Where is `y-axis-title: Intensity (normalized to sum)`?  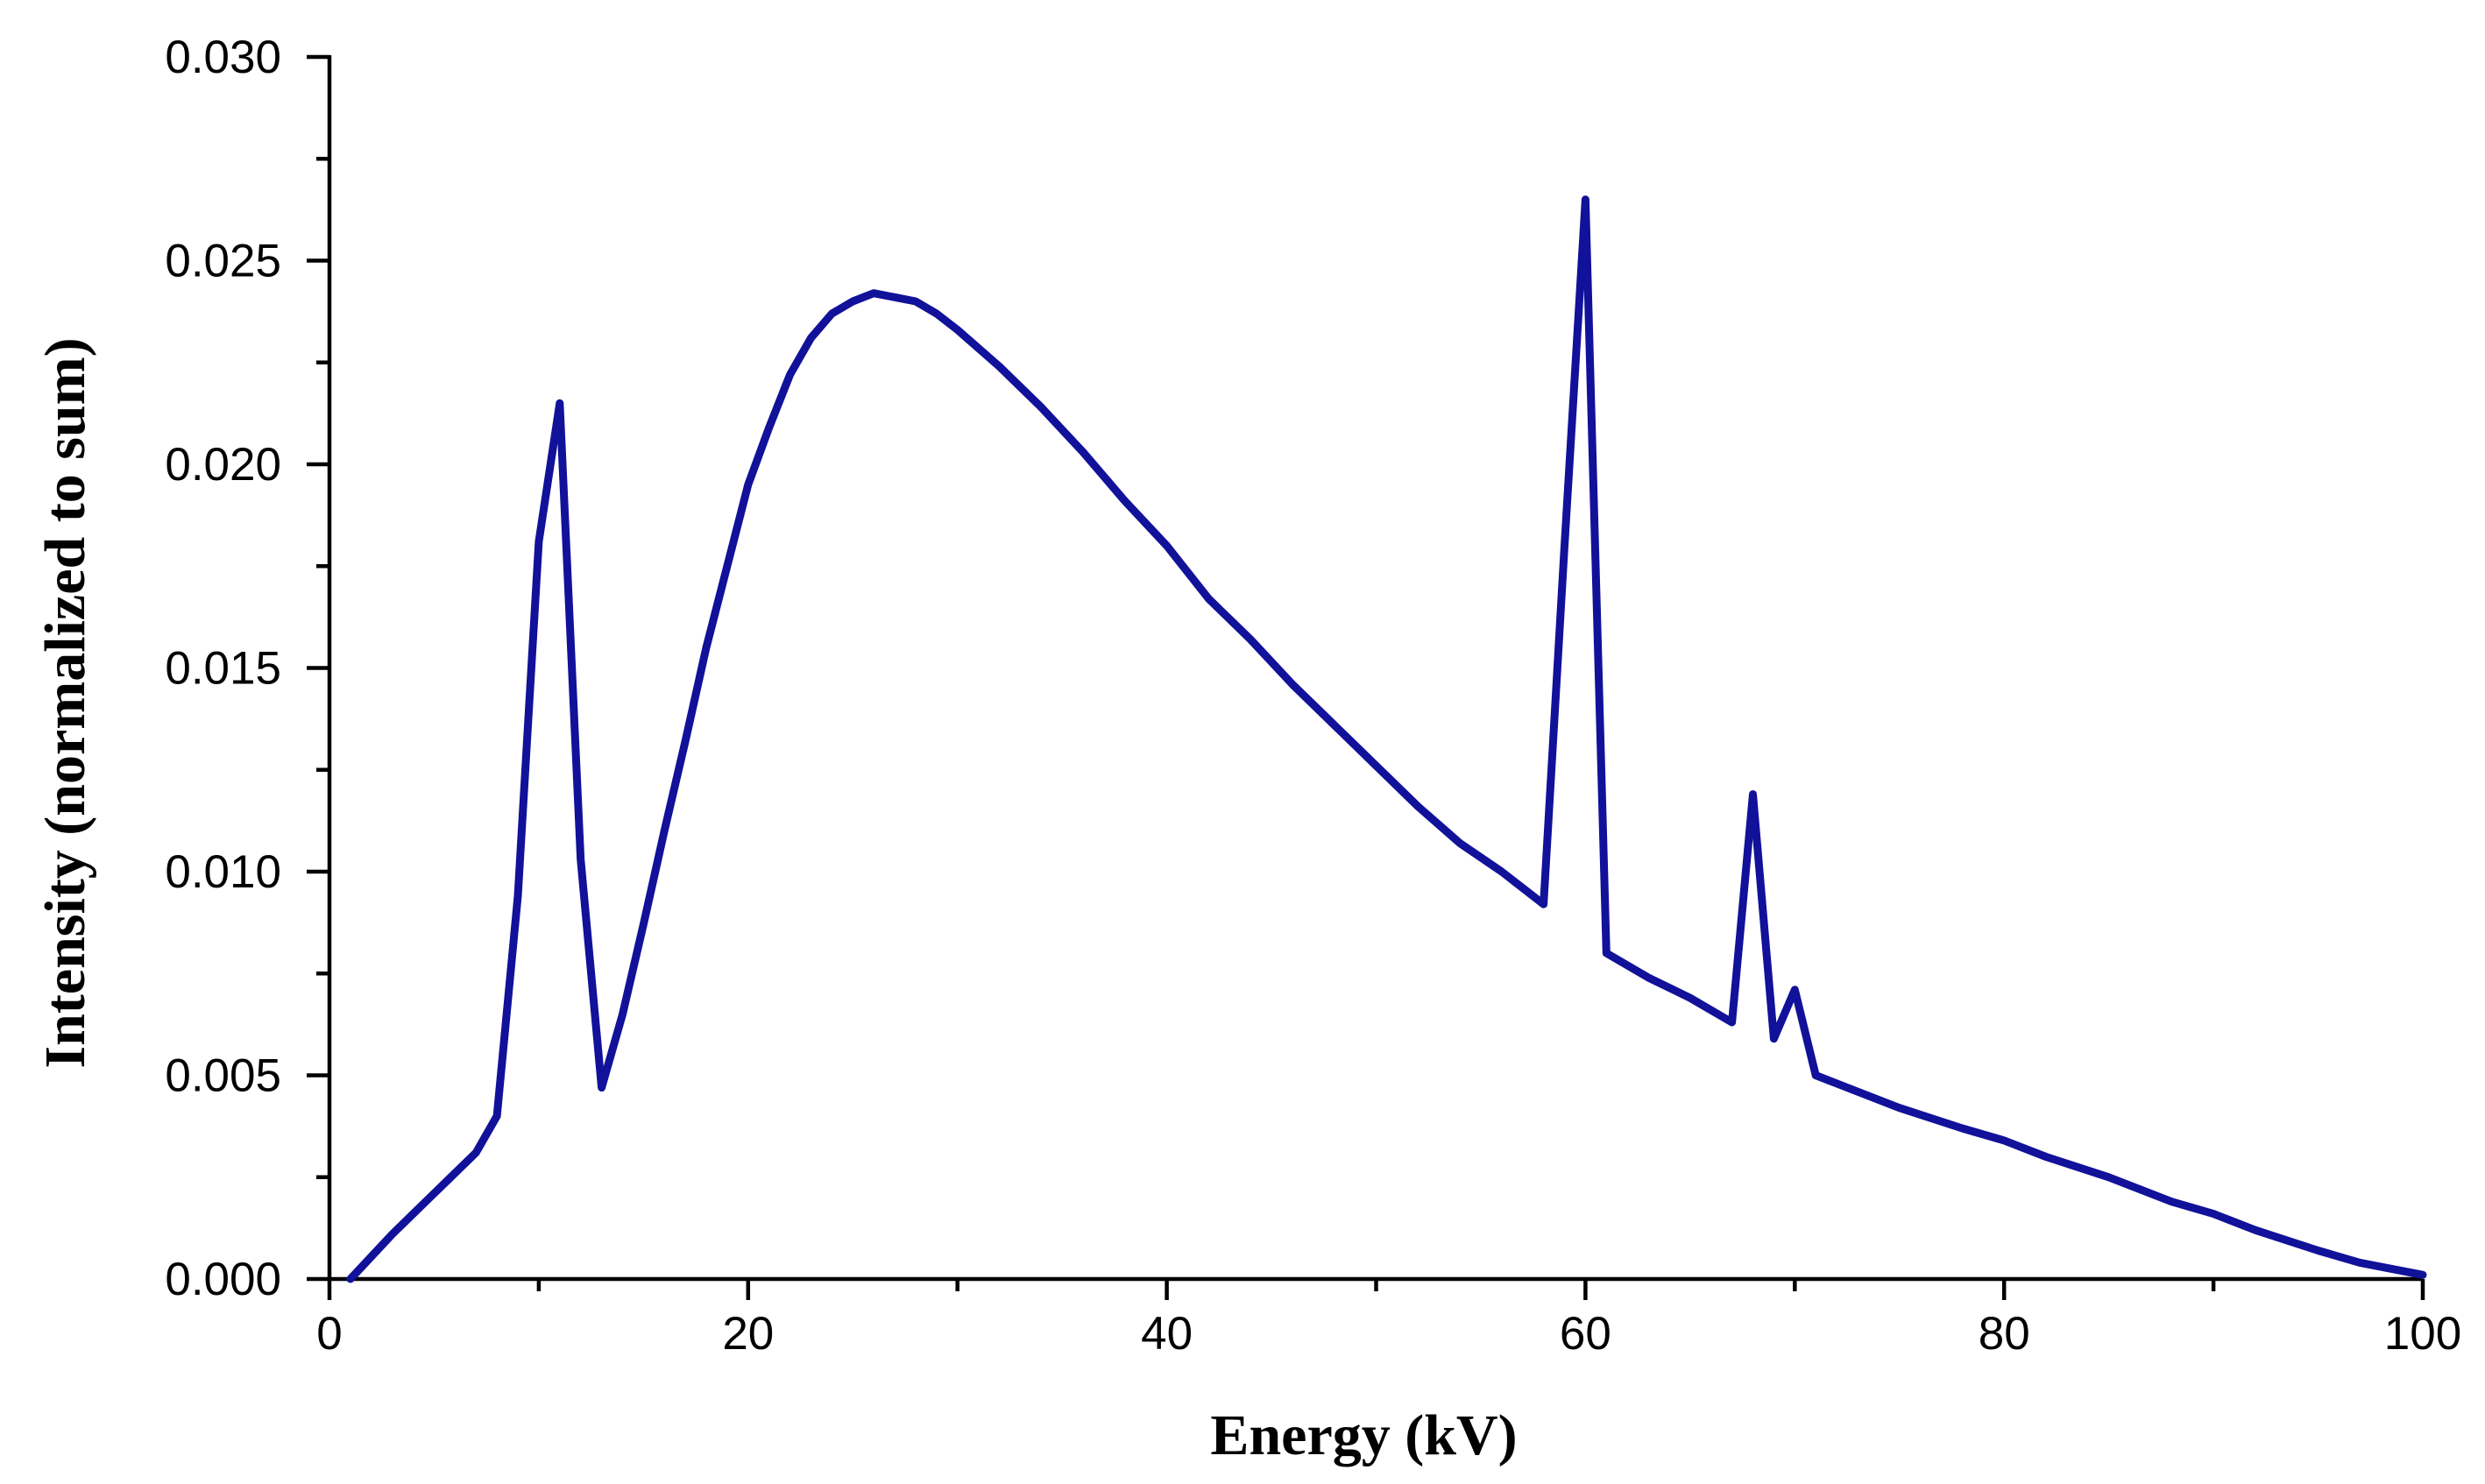 y-axis-title: Intensity (normalized to sum) is located at coordinates (65, 703).